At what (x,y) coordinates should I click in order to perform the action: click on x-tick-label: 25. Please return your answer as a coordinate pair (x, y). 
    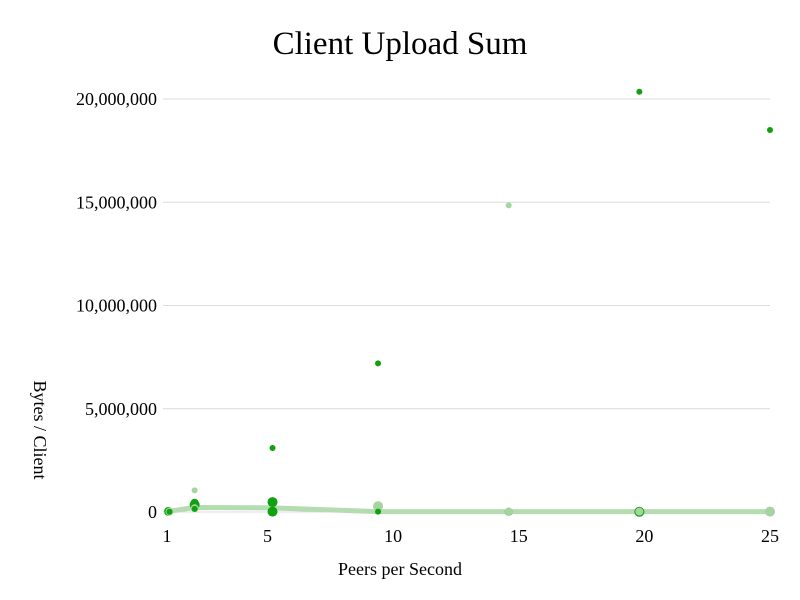
    Looking at the image, I should click on (770, 536).